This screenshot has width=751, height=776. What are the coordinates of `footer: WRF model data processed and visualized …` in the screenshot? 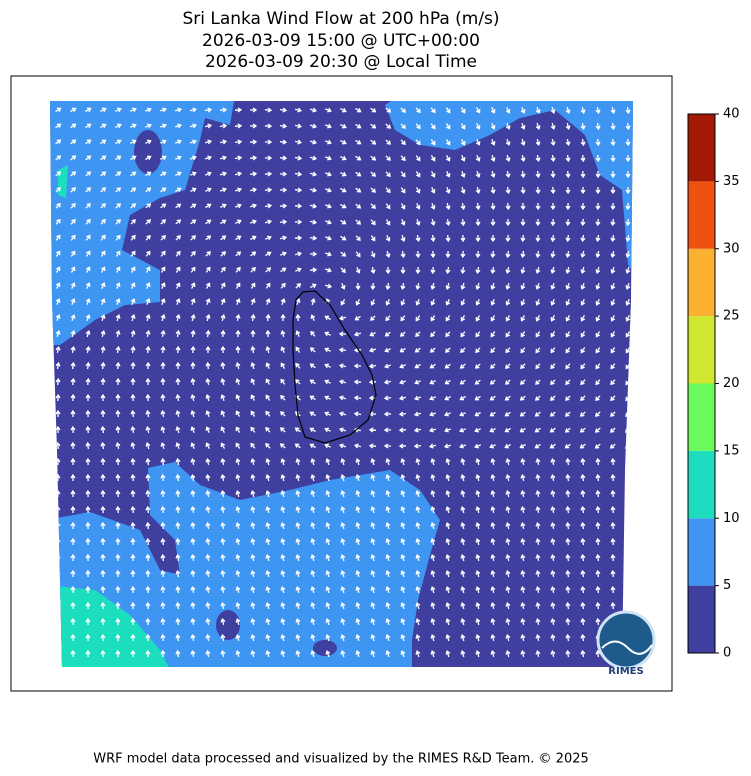 It's located at (341, 759).